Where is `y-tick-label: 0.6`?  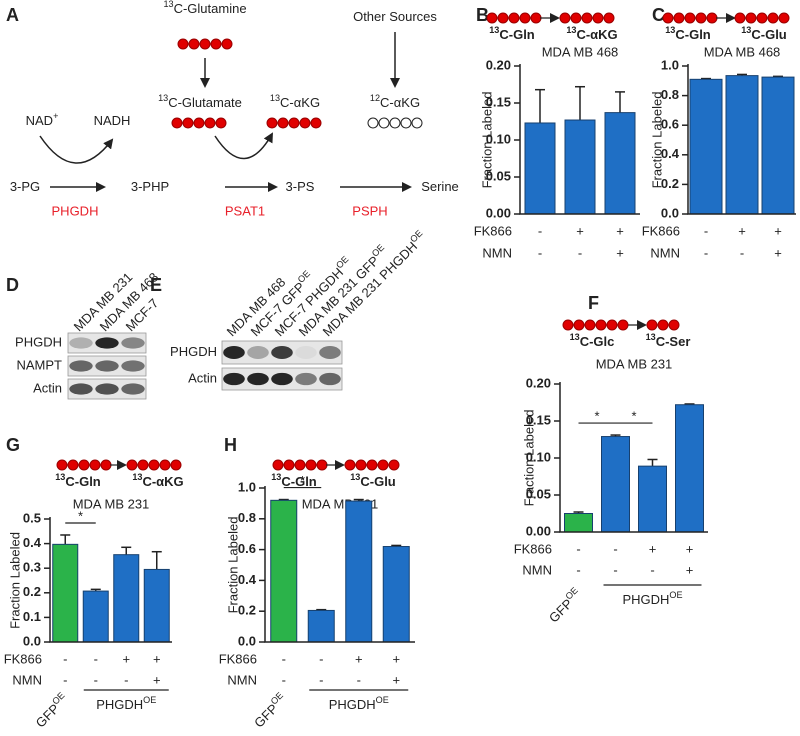 y-tick-label: 0.6 is located at coordinates (670, 124).